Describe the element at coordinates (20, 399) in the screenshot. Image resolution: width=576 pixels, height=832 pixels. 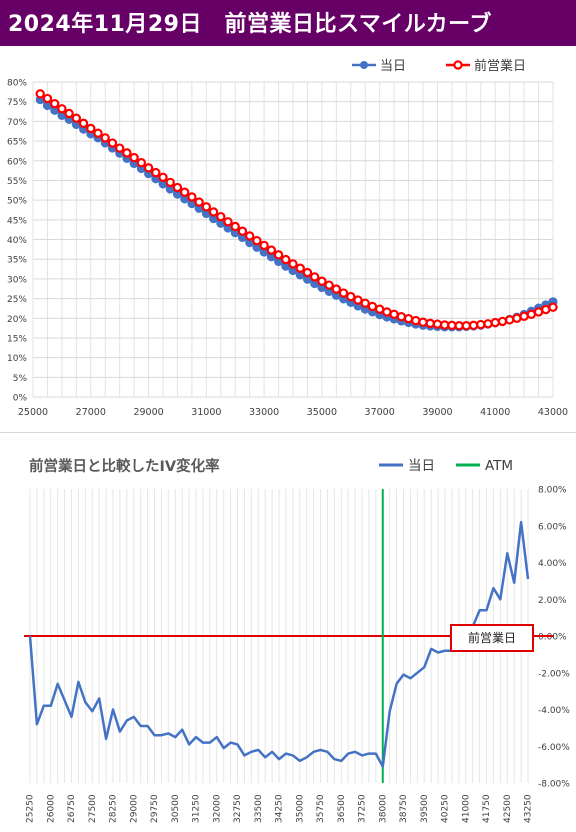
I see `y-tick-label: 0%` at that location.